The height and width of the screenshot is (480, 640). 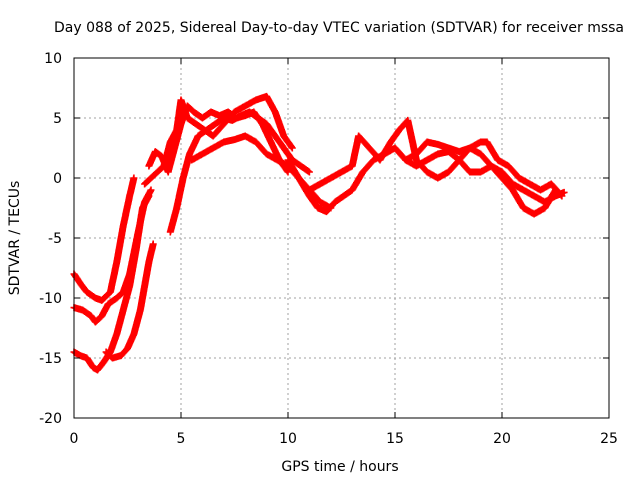 I want to click on y-tick-label: -15, so click(x=50, y=359).